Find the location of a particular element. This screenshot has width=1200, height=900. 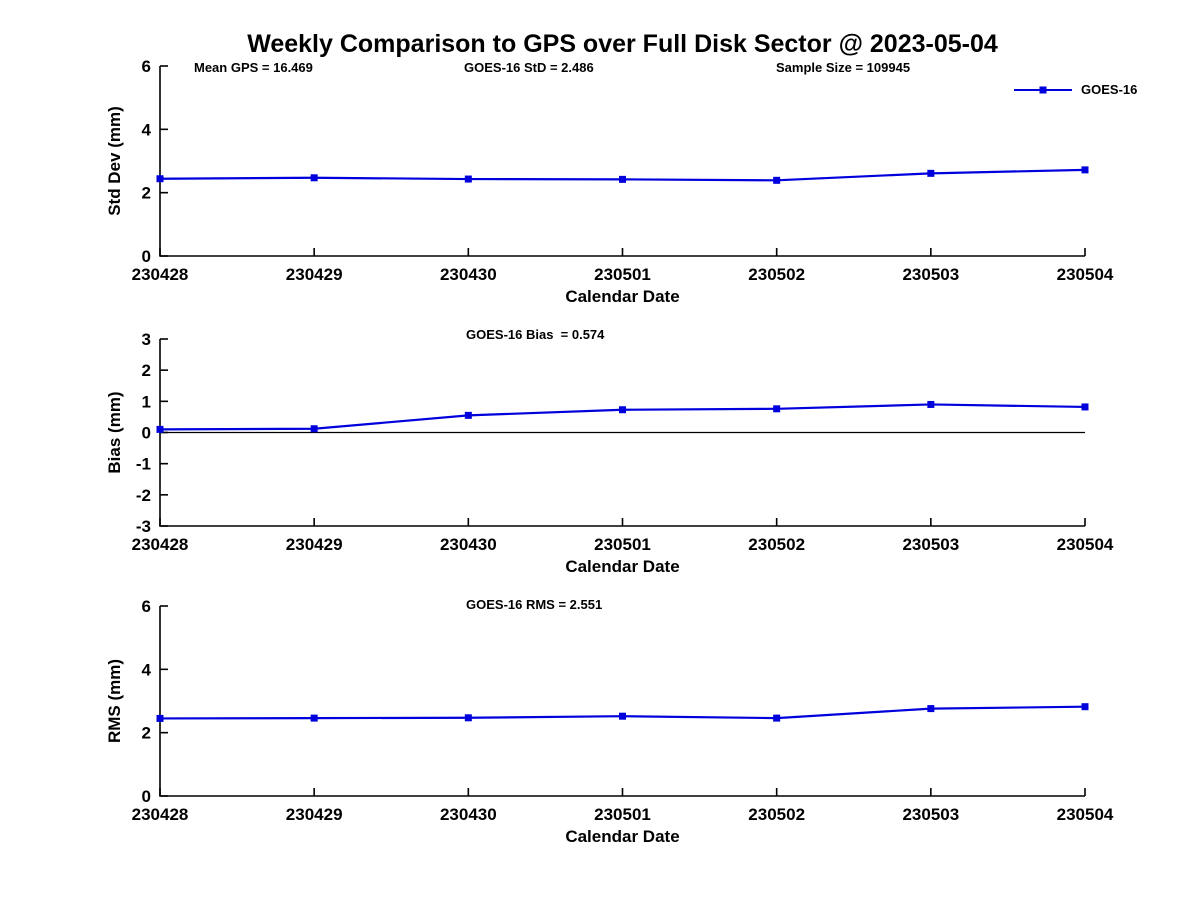

legend-label: GOES-16 is located at coordinates (1109, 89).